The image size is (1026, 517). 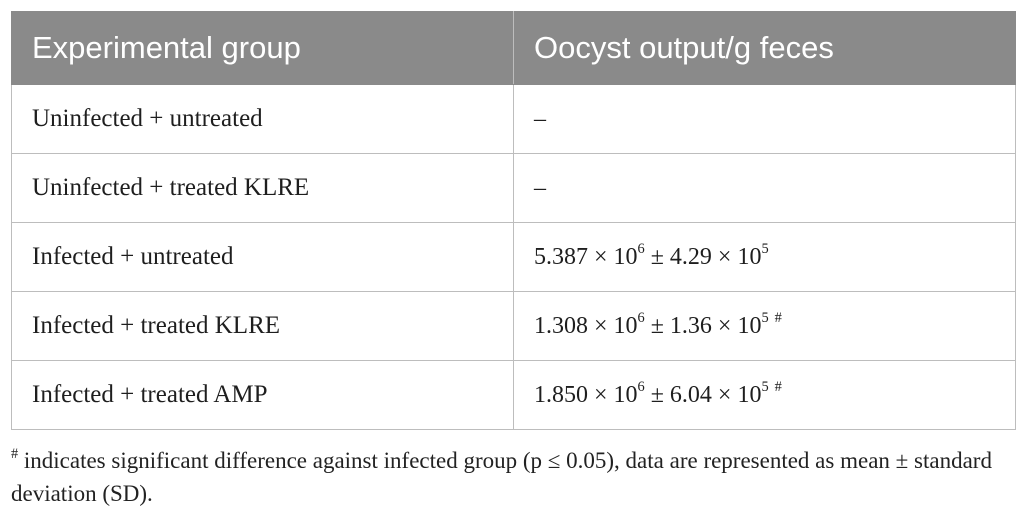 What do you see at coordinates (764, 48) in the screenshot?
I see `header-oocyst-output: Oocyst output/g feces` at bounding box center [764, 48].